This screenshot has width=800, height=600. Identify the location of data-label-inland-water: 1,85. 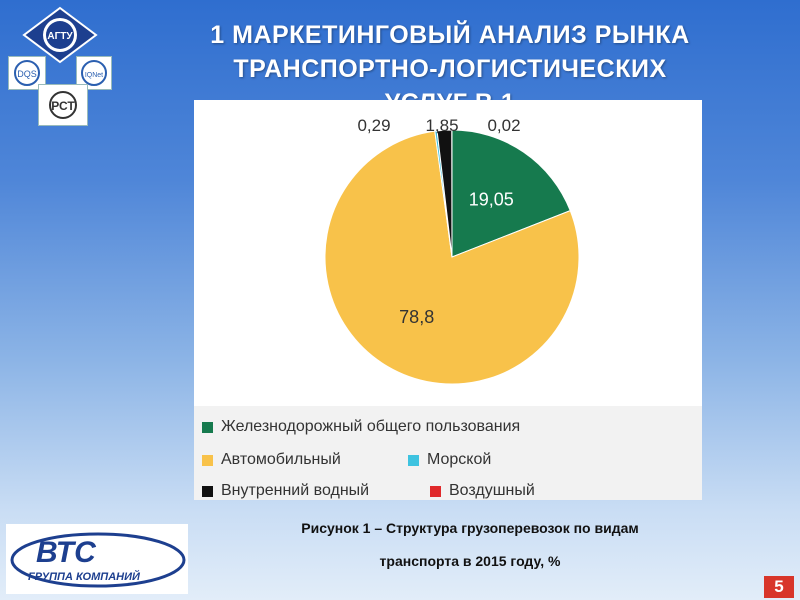
(441, 125).